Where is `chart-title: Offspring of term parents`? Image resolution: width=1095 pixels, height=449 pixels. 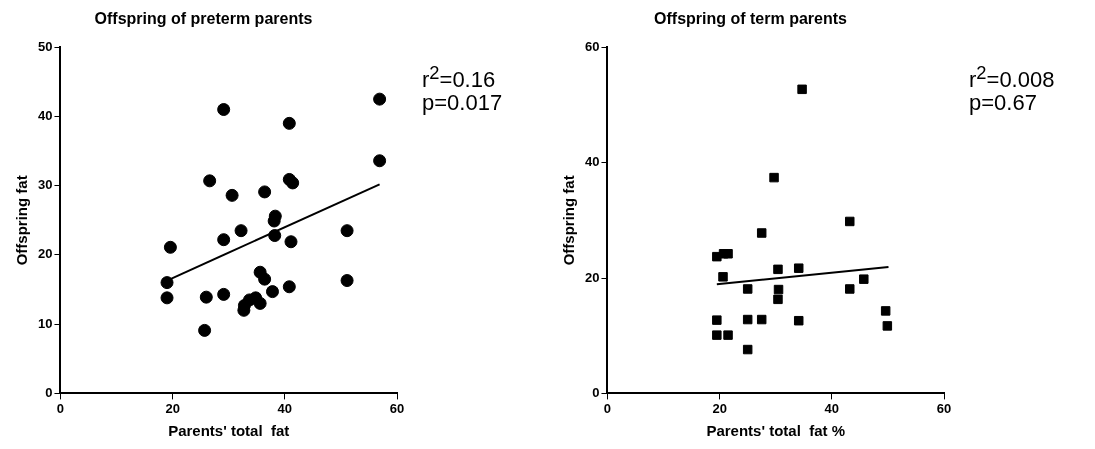 chart-title: Offspring of term parents is located at coordinates (751, 19).